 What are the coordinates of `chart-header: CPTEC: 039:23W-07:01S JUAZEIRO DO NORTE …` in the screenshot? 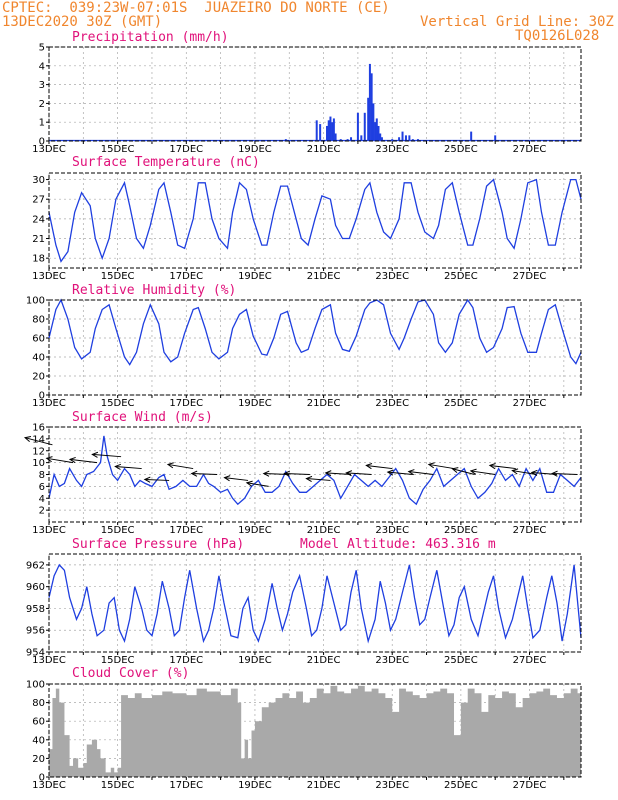 It's located at (309, 23).